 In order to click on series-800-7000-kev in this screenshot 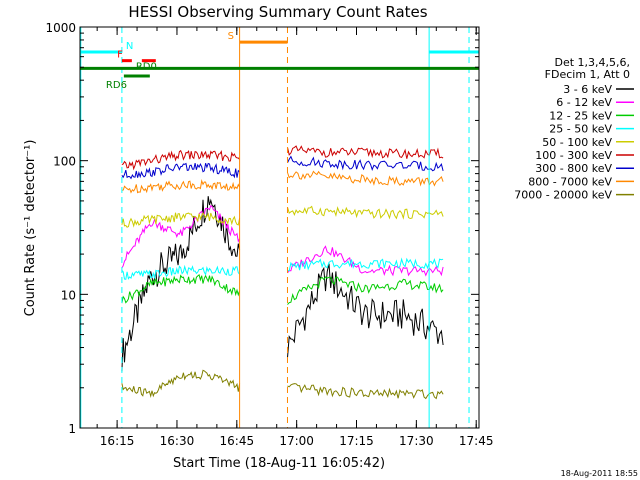, I will do `click(282, 182)`.